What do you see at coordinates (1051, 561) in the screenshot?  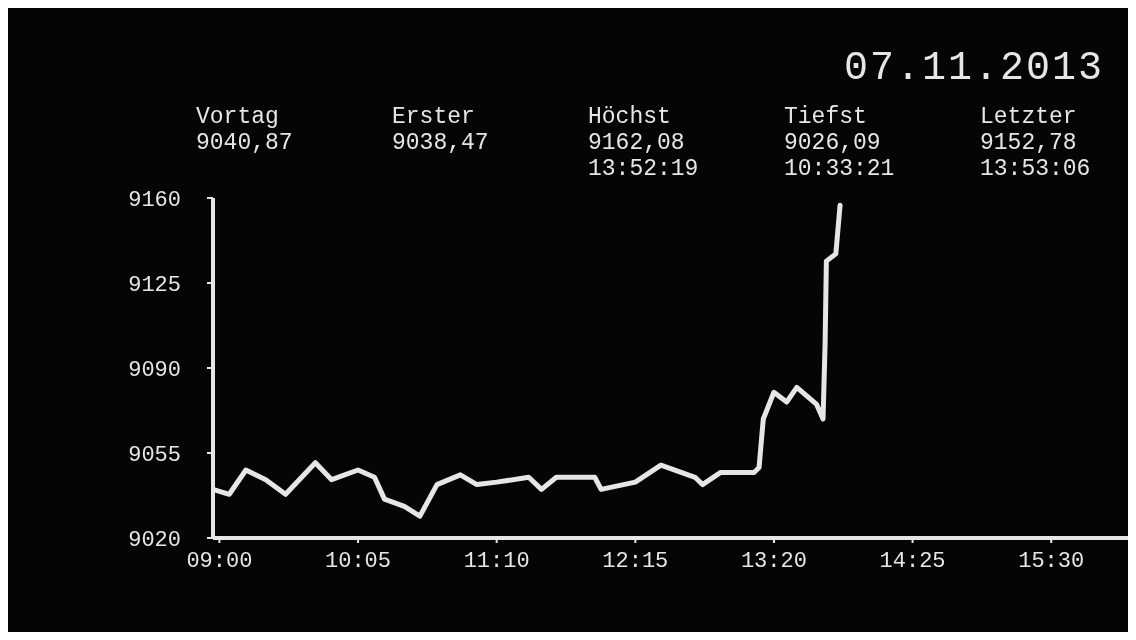 I see `x-tick-label: 15:30` at bounding box center [1051, 561].